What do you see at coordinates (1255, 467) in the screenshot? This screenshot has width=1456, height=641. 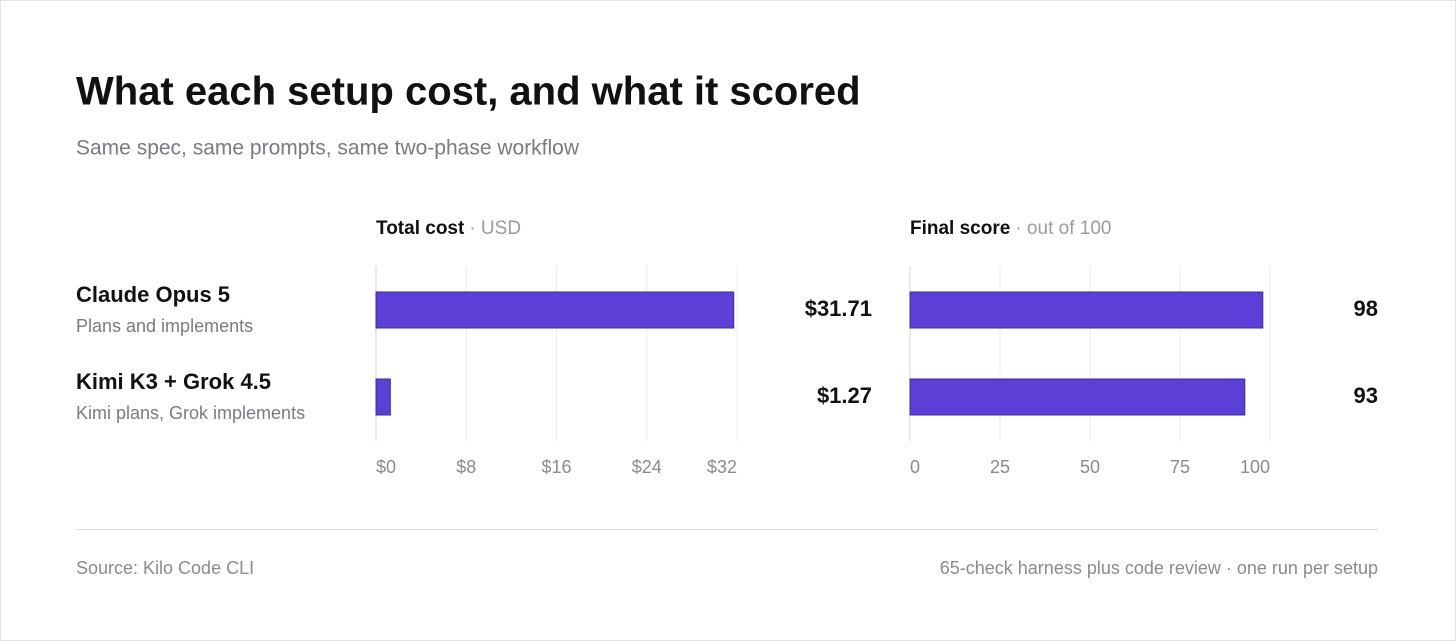 I see `x-tick-label: 100` at bounding box center [1255, 467].